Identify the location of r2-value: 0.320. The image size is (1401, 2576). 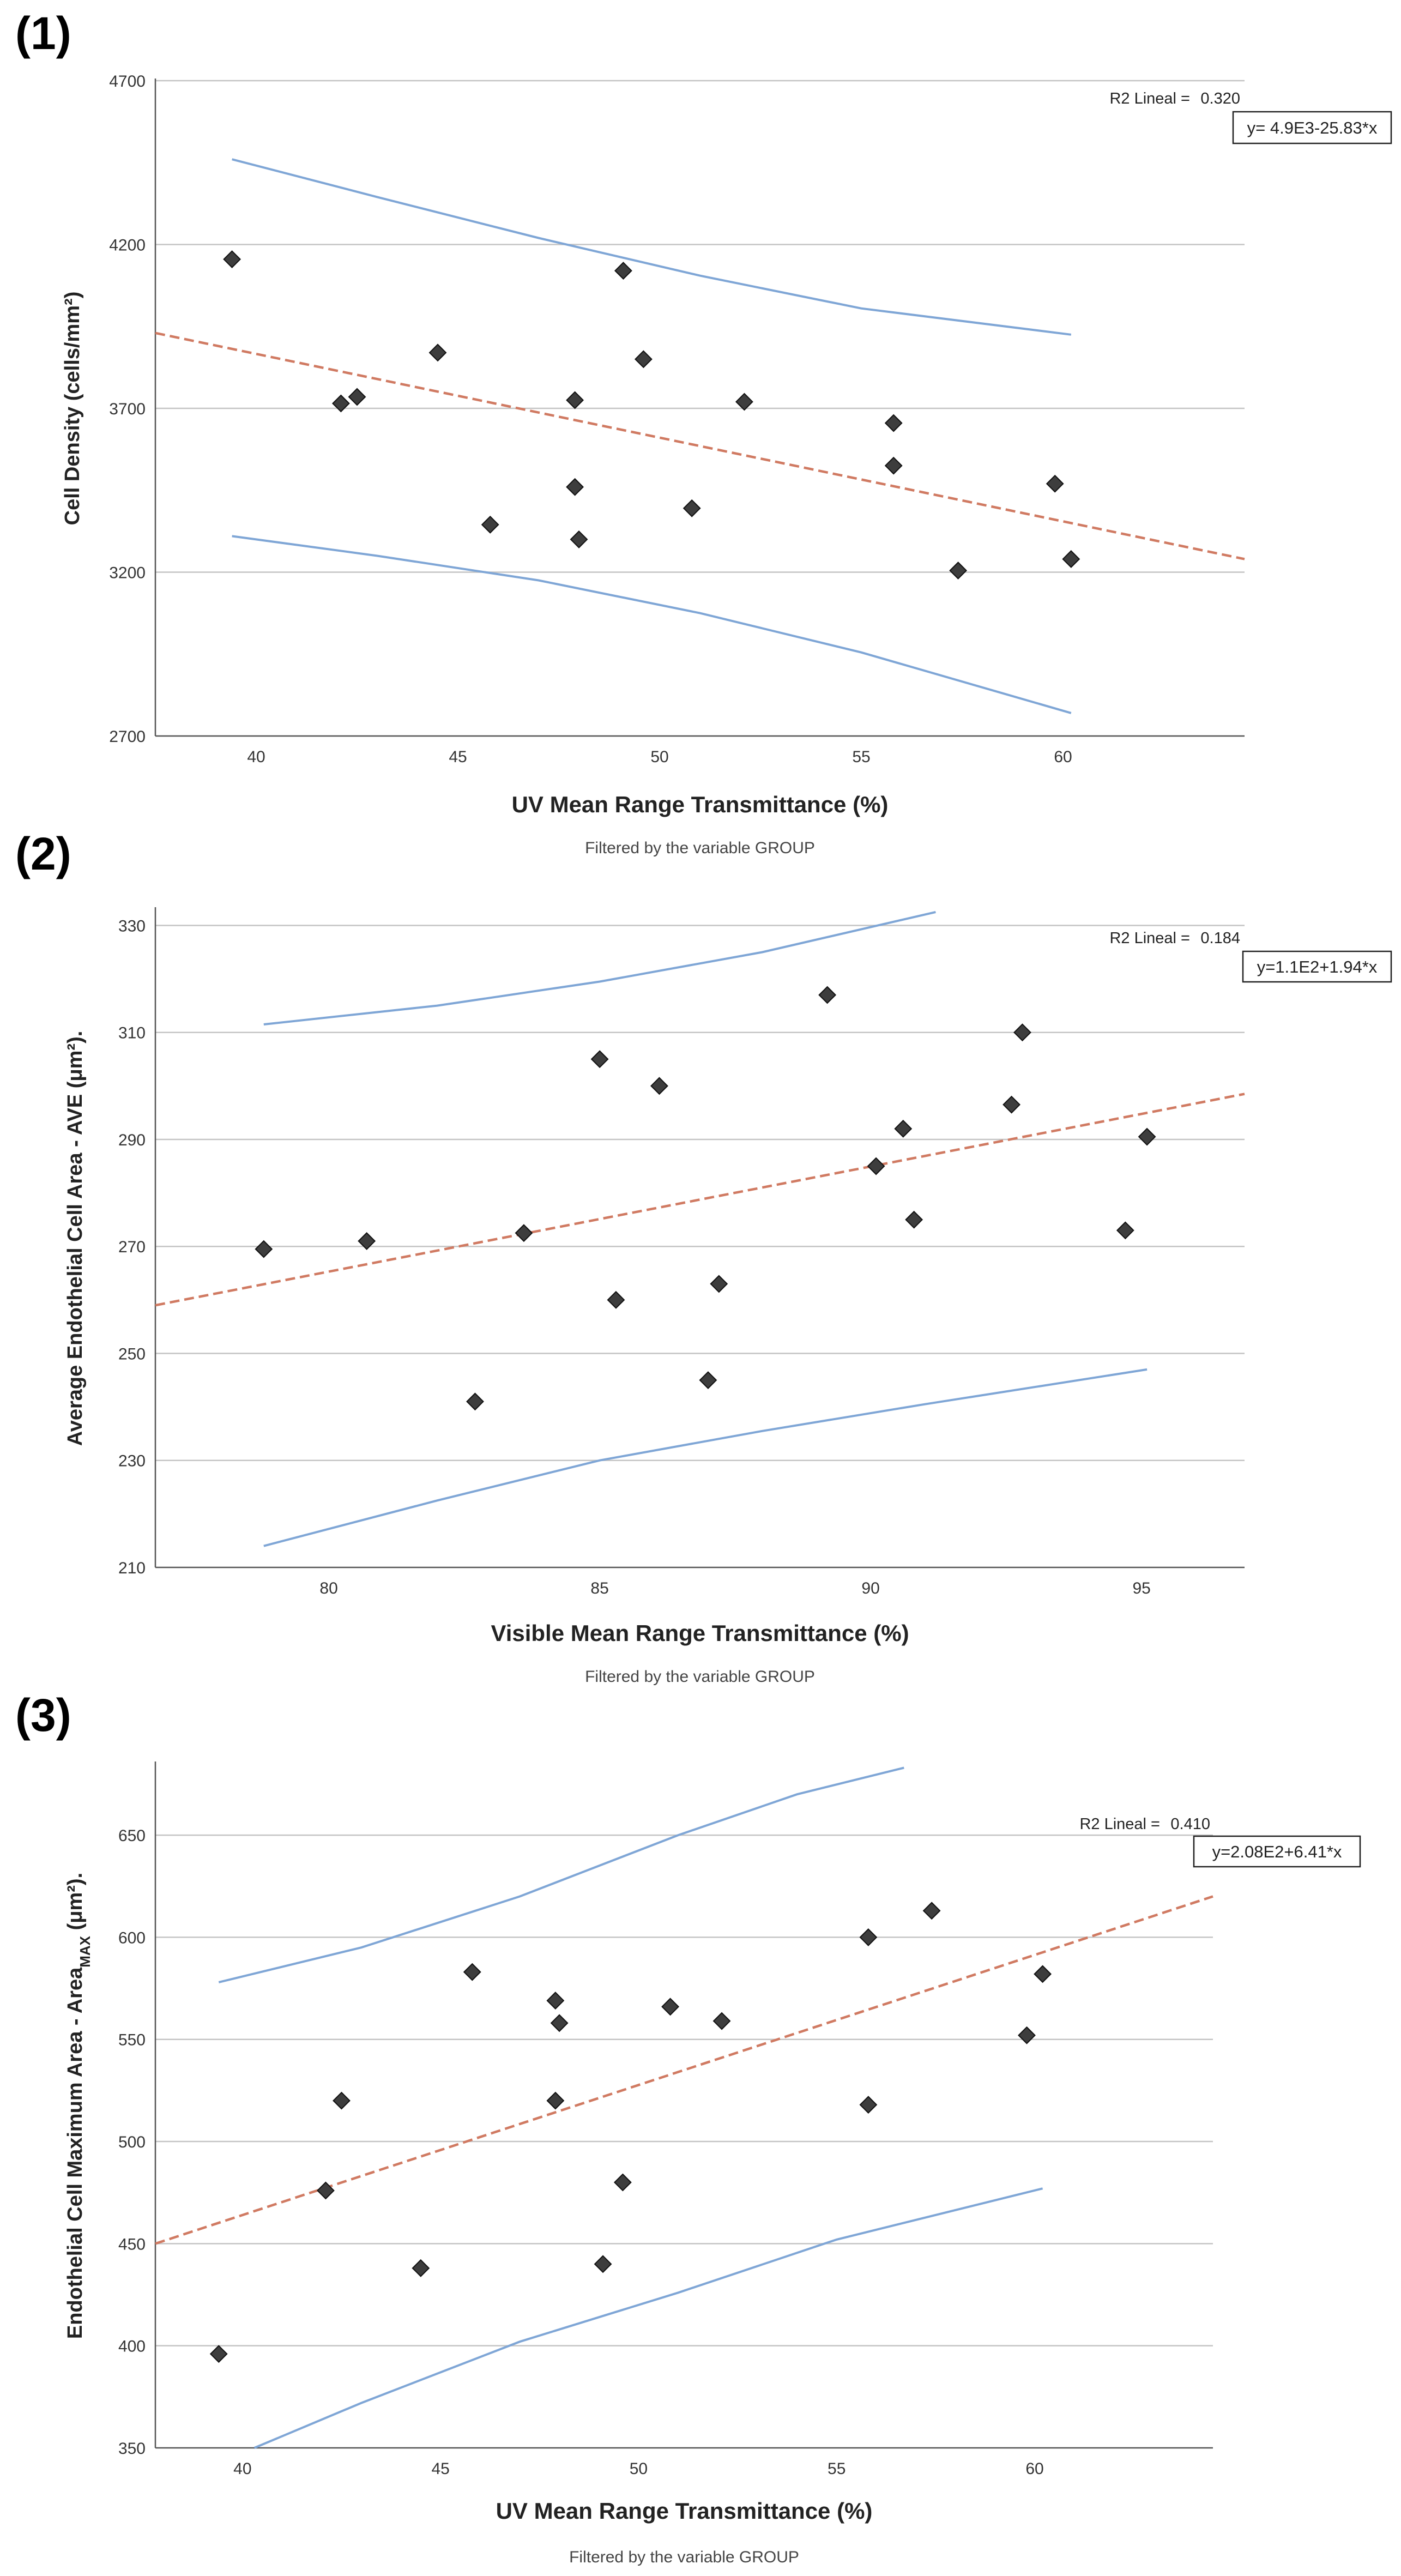
(1220, 99).